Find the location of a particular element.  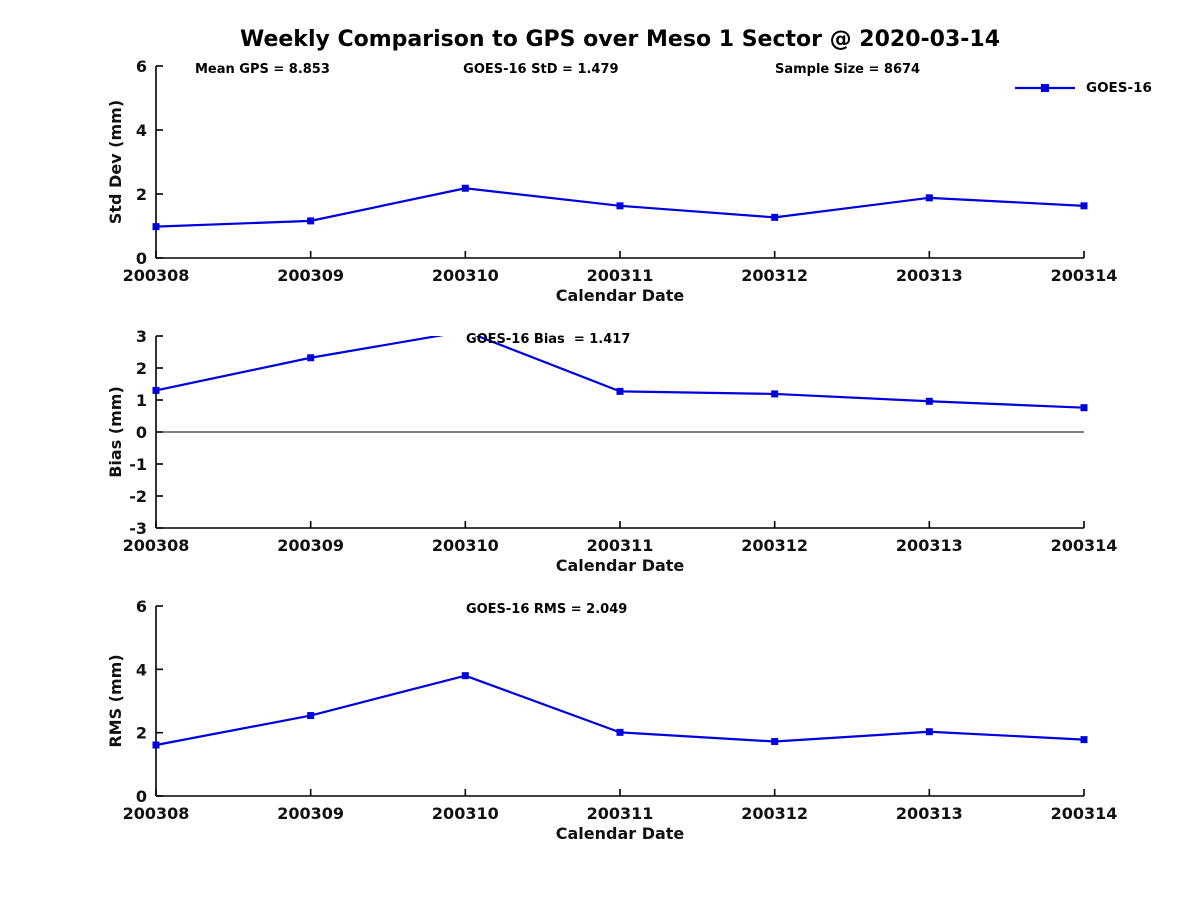

y-tick-label: -3 is located at coordinates (138, 528).